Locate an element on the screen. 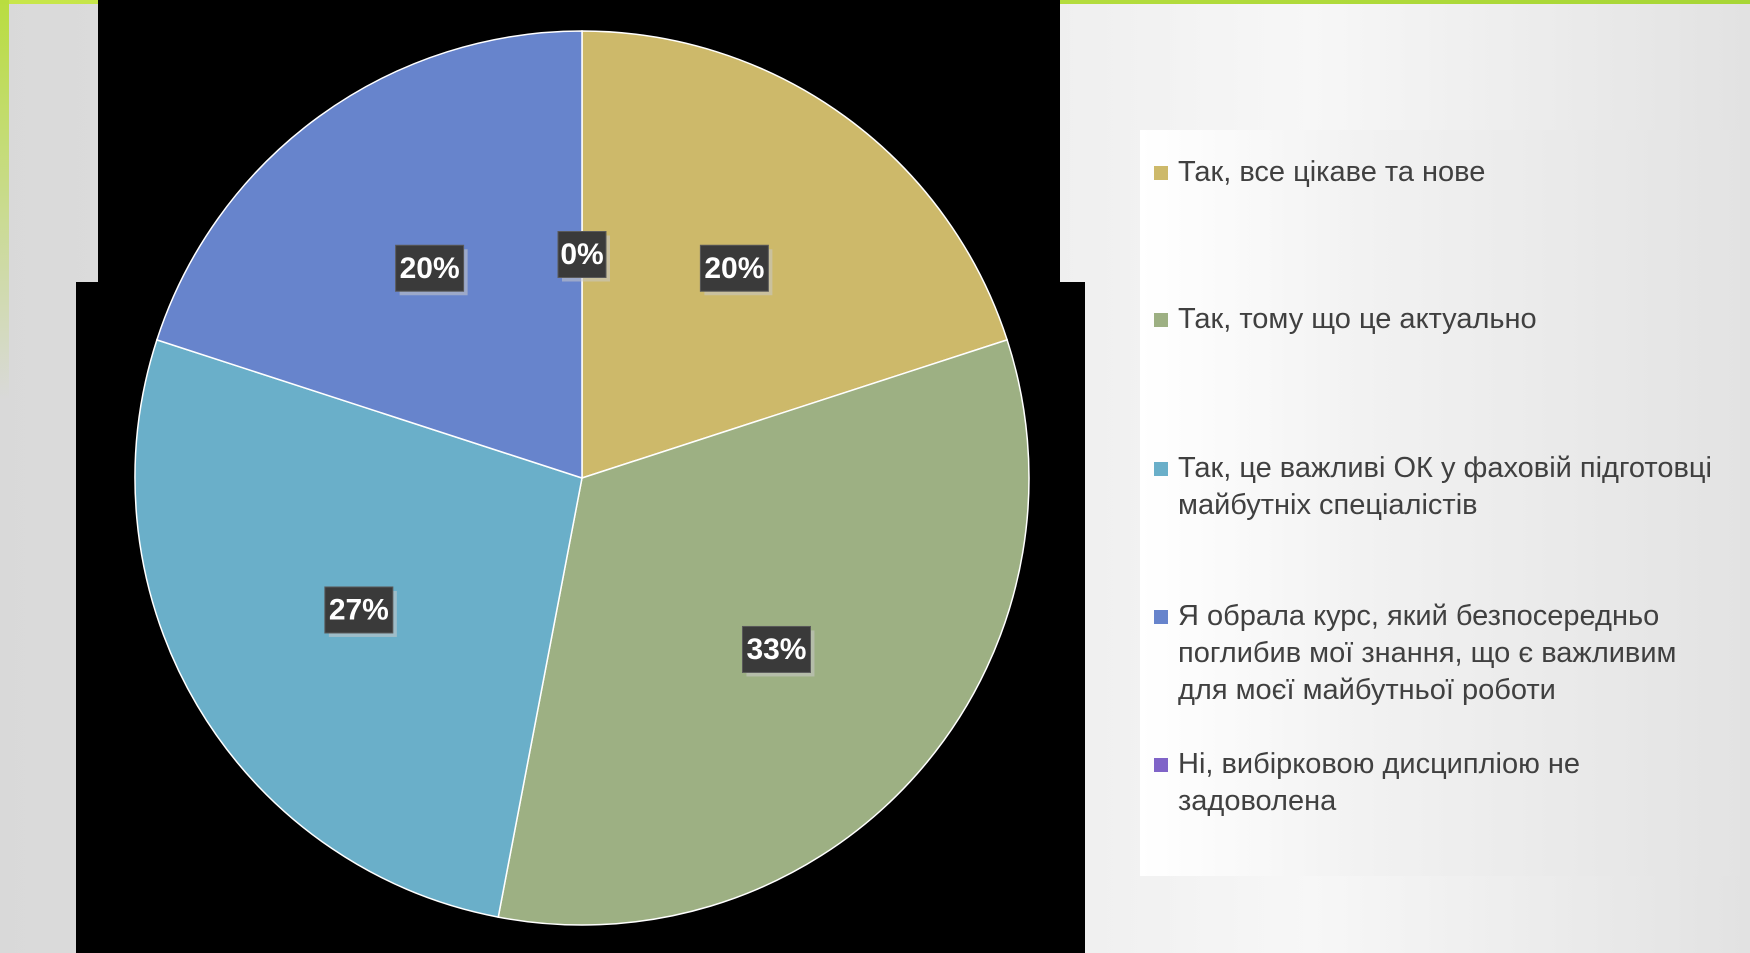 This screenshot has width=1750, height=953. legend-item: Так, все цікаве та нове is located at coordinates (1441, 172).